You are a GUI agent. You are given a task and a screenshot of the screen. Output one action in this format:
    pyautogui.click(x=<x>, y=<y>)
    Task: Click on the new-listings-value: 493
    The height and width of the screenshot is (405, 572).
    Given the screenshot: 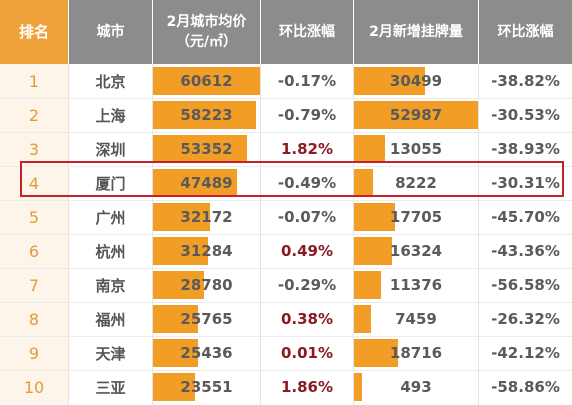 What is the action you would take?
    pyautogui.click(x=416, y=387)
    